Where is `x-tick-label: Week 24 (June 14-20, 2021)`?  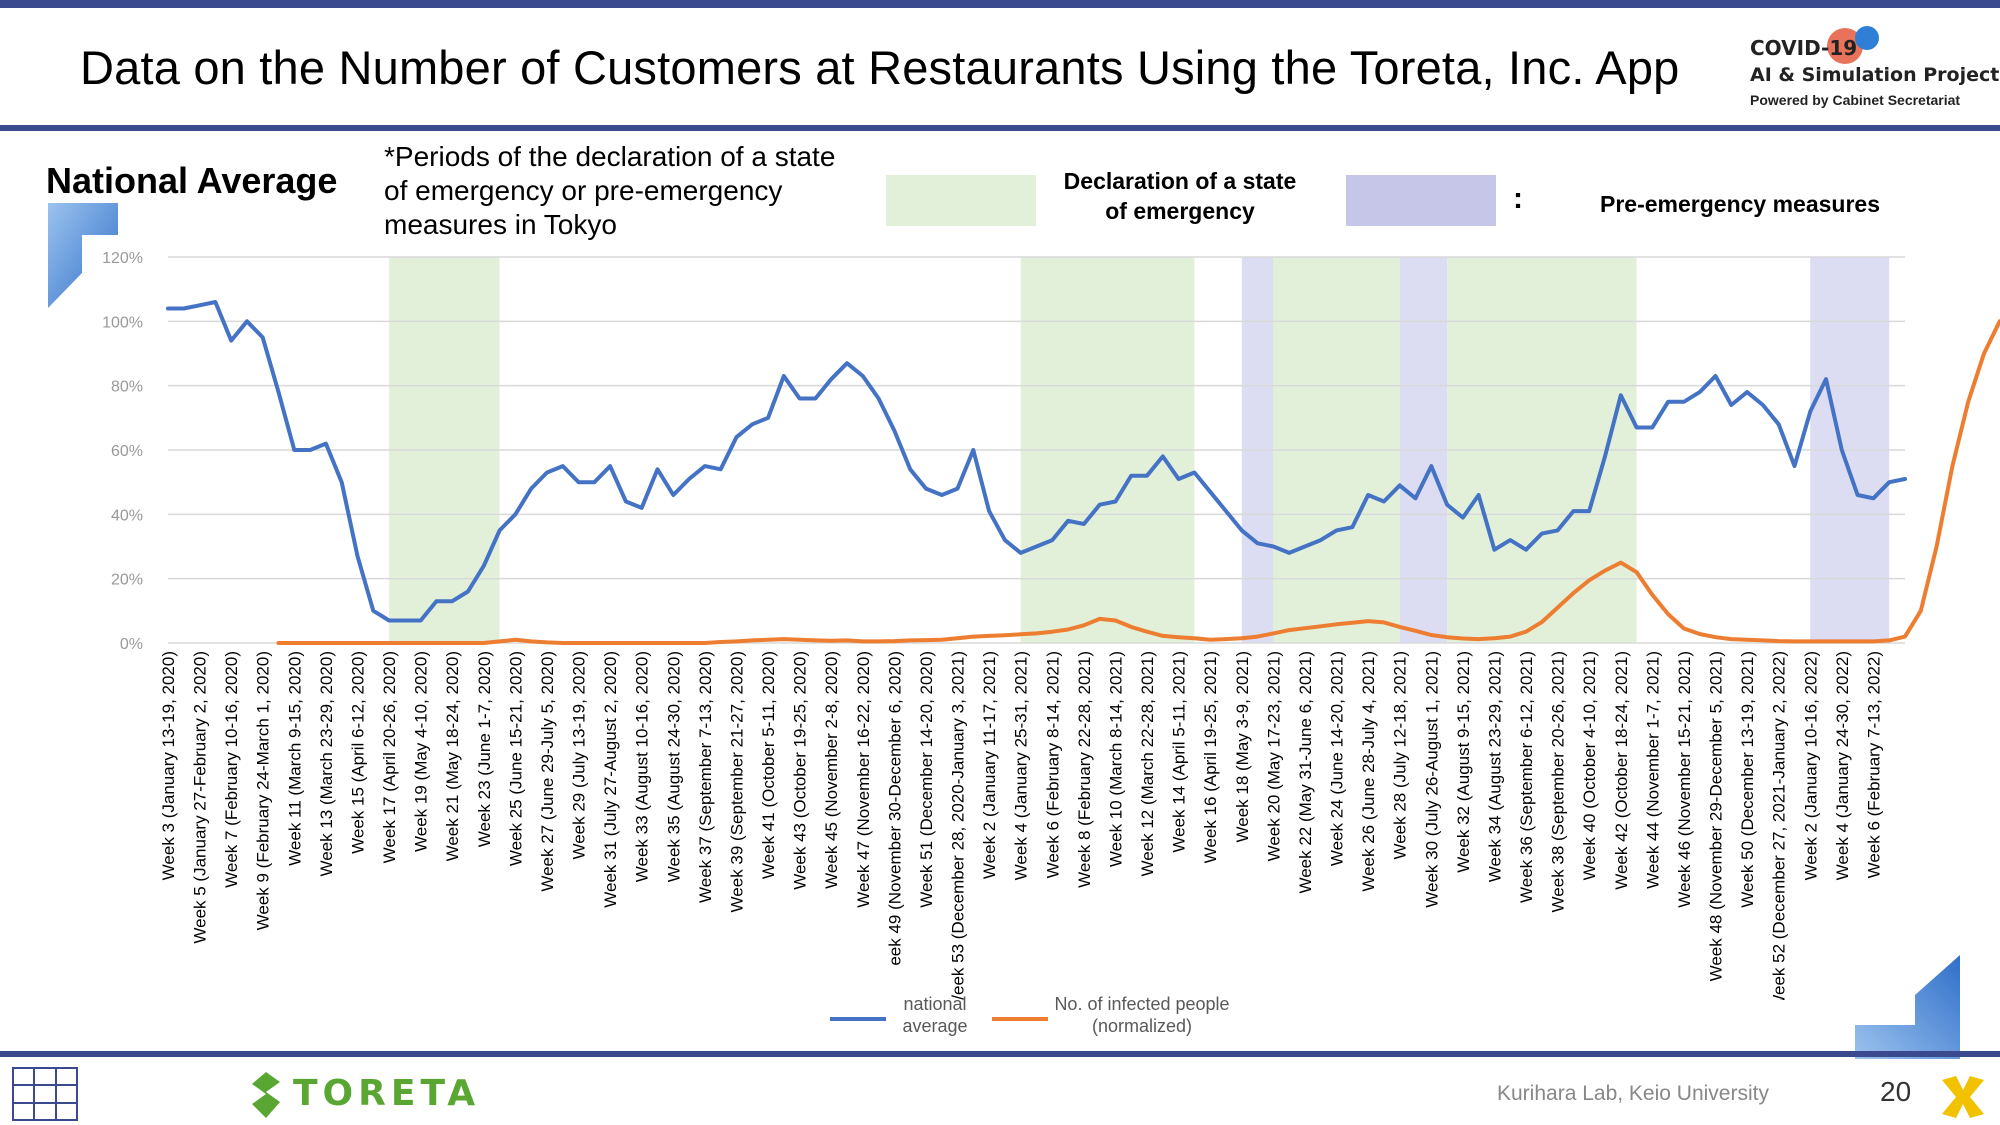 x-tick-label: Week 24 (June 14-20, 2021) is located at coordinates (1337, 758).